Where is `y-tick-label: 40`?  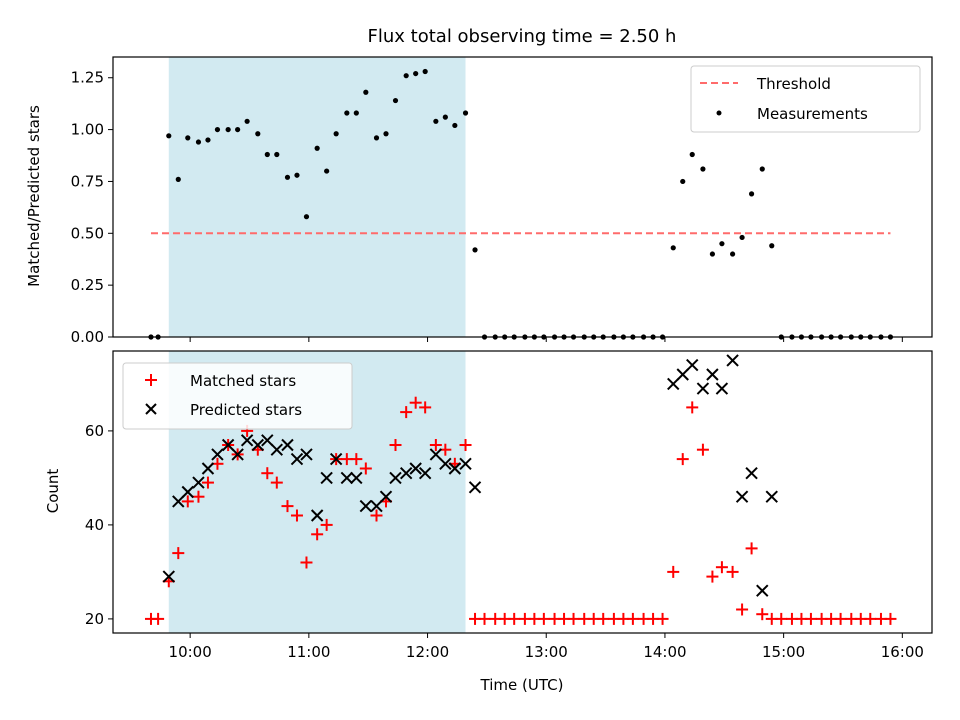 y-tick-label: 40 is located at coordinates (94, 525).